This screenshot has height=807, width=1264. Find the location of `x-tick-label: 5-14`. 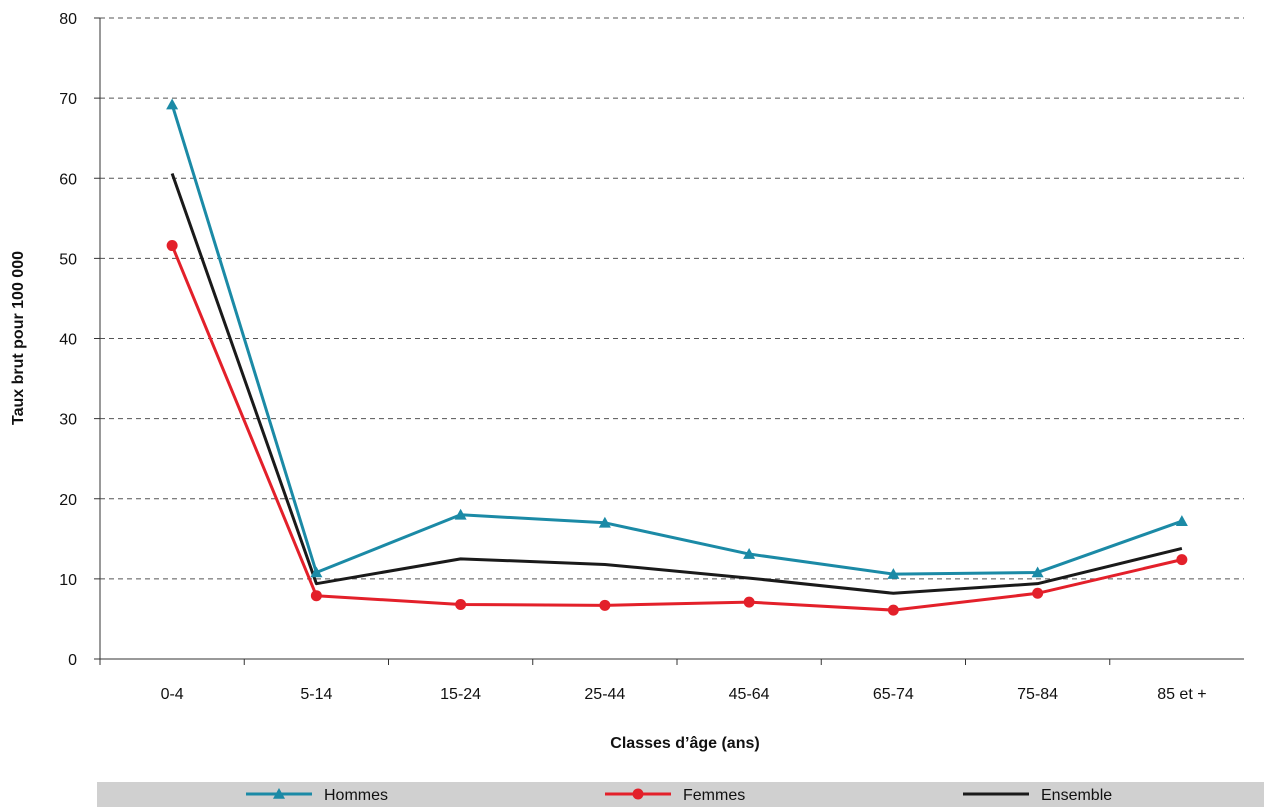

x-tick-label: 5-14 is located at coordinates (316, 694).